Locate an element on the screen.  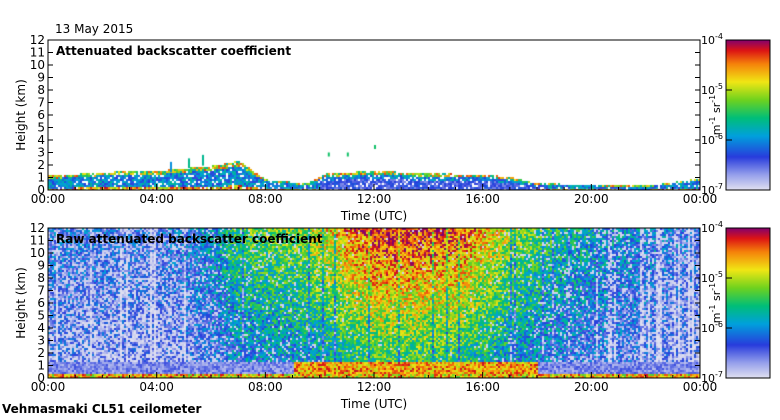
top-y-tick-label: 3 is located at coordinates (41, 153).